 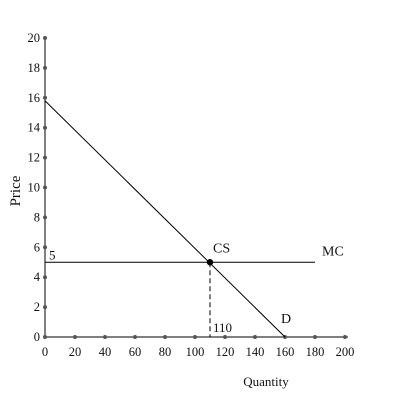 What do you see at coordinates (345, 352) in the screenshot?
I see `x-tick-label: 200` at bounding box center [345, 352].